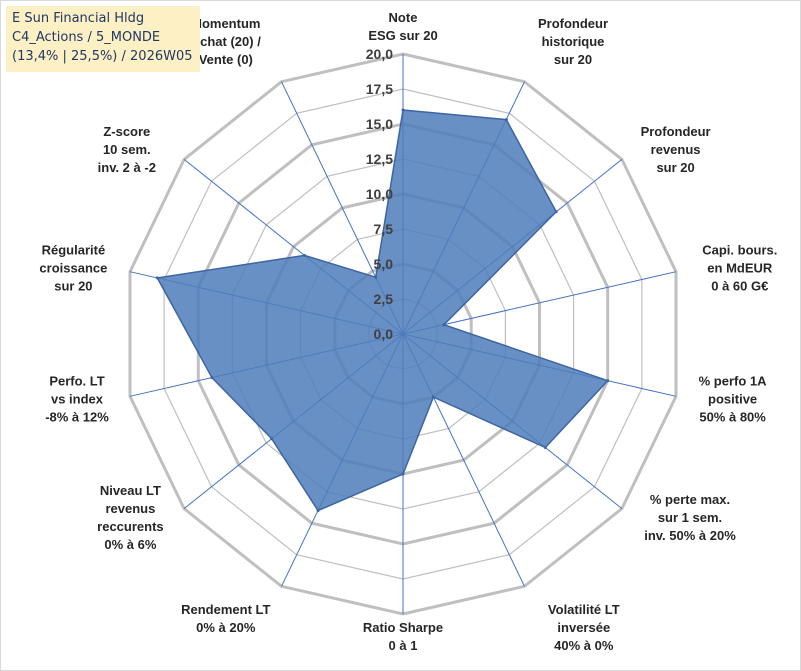 The width and height of the screenshot is (801, 671). Describe the element at coordinates (226, 627) in the screenshot. I see `category-label-line: 0% à 20%` at that location.